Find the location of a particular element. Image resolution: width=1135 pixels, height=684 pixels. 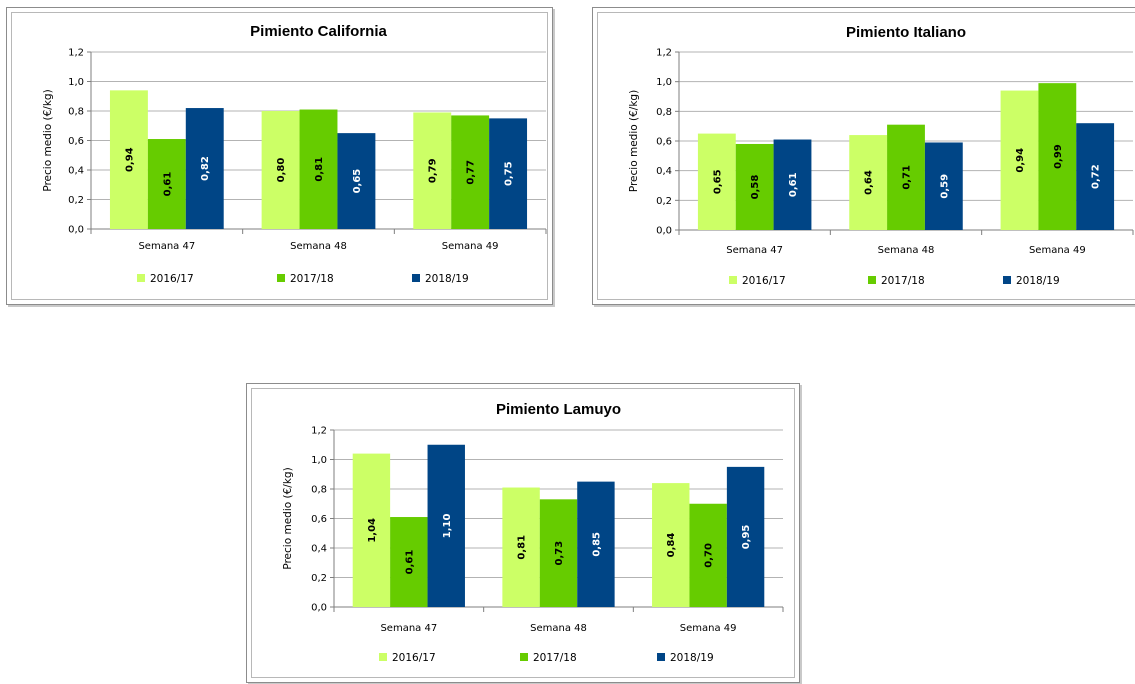

data-label: 0,77 is located at coordinates (471, 172).